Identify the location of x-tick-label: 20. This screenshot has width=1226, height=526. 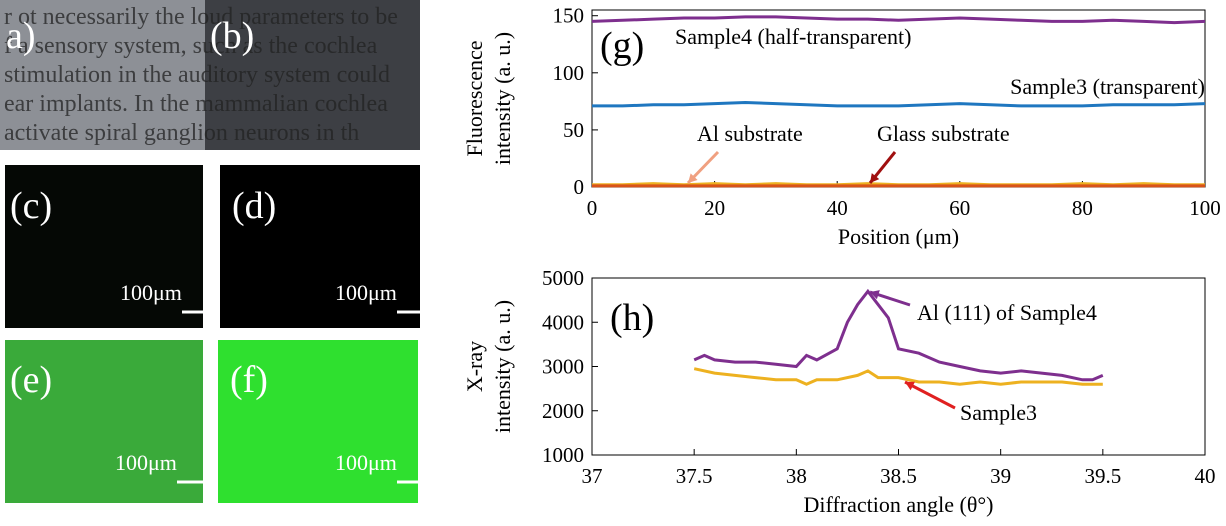
(714, 208).